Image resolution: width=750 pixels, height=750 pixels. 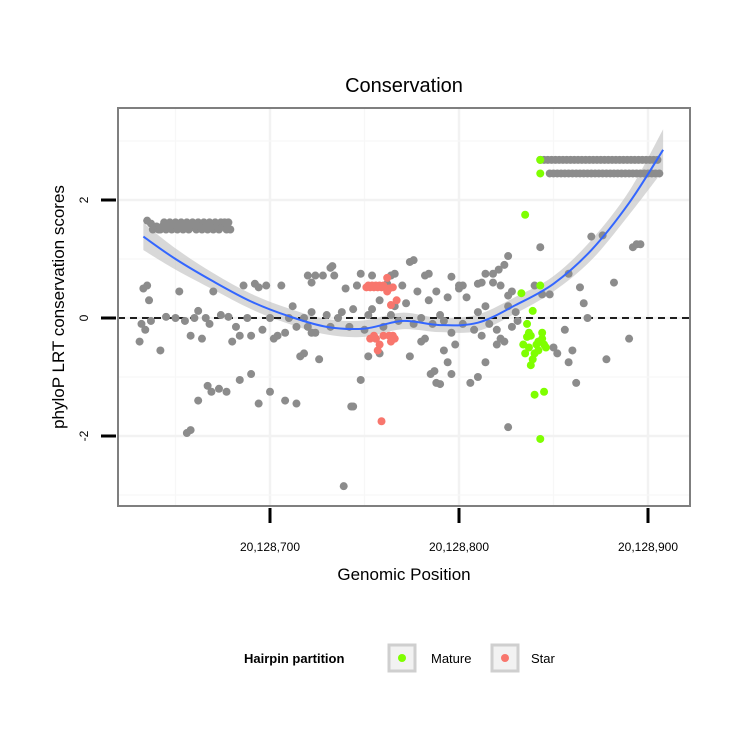 What do you see at coordinates (451, 658) in the screenshot?
I see `legend-label-mature: Mature` at bounding box center [451, 658].